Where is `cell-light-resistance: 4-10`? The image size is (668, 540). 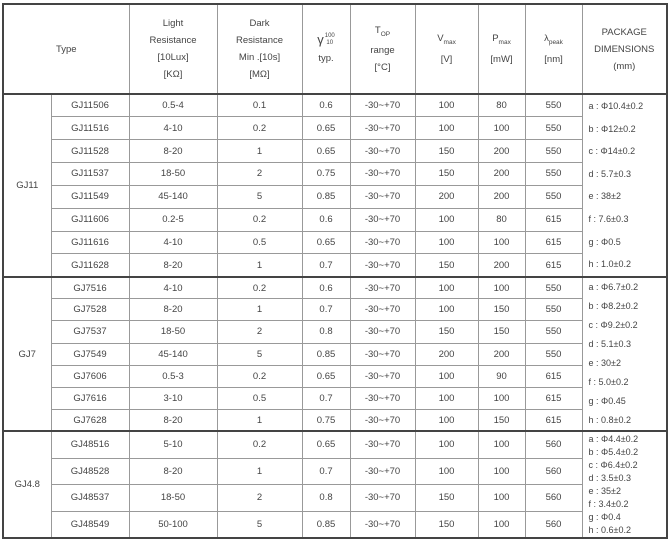
cell-light-resistance: 4-10 is located at coordinates (173, 287).